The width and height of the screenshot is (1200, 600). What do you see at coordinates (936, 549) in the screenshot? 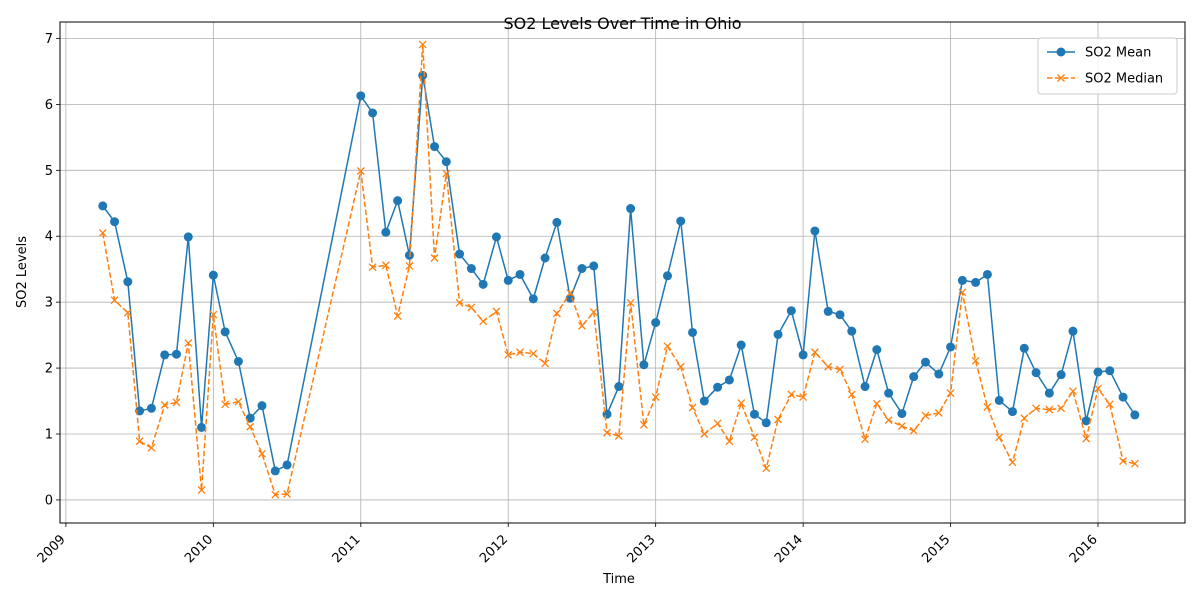
I see `x-tick-label: 2015` at bounding box center [936, 549].